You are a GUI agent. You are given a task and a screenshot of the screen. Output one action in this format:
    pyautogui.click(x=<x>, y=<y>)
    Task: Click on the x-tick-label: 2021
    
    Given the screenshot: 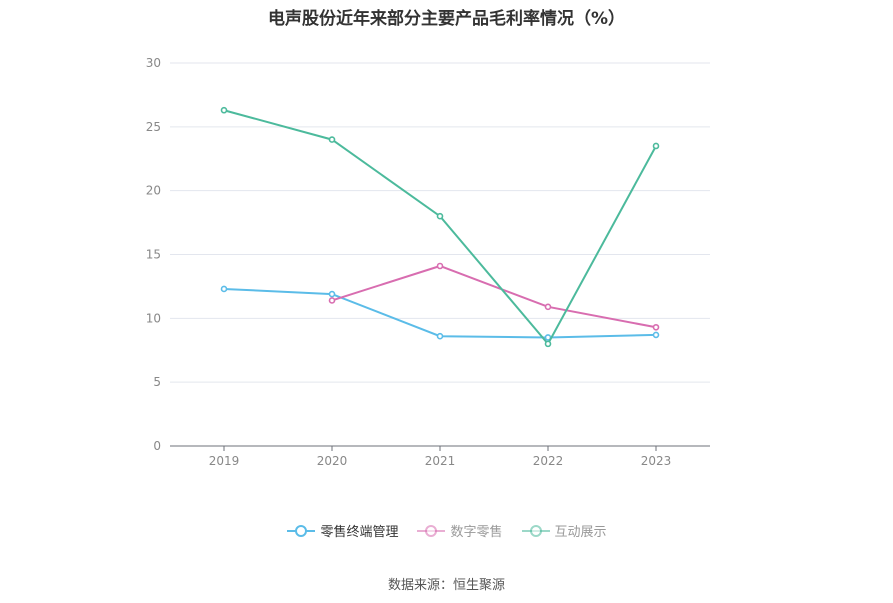 What is the action you would take?
    pyautogui.click(x=440, y=461)
    